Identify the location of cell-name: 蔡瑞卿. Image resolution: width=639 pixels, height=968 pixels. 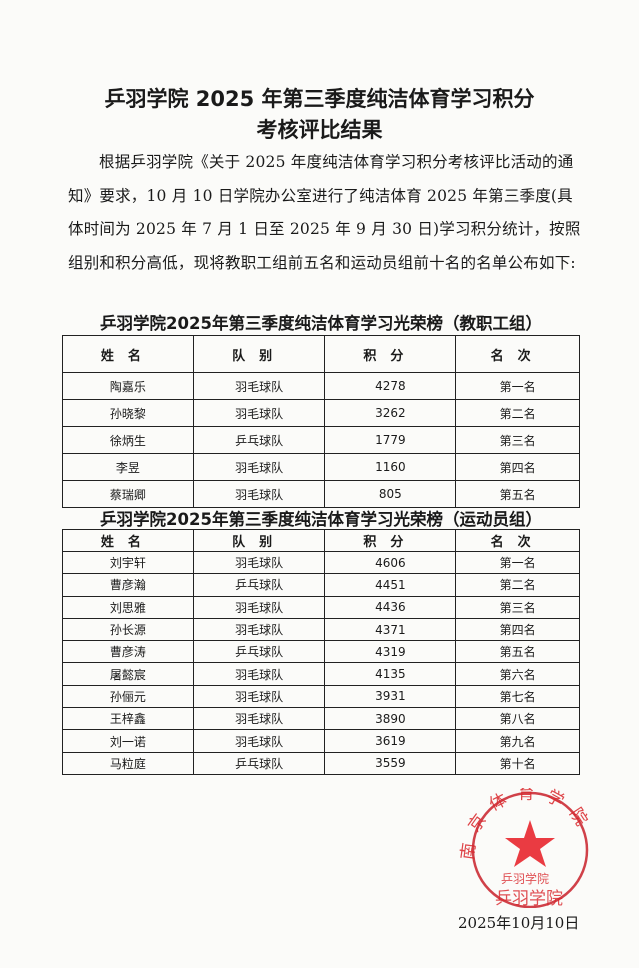
(128, 494).